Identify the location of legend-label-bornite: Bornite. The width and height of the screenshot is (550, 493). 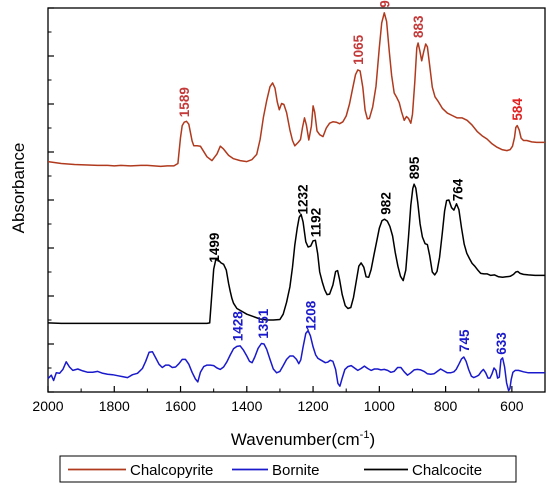
(296, 470).